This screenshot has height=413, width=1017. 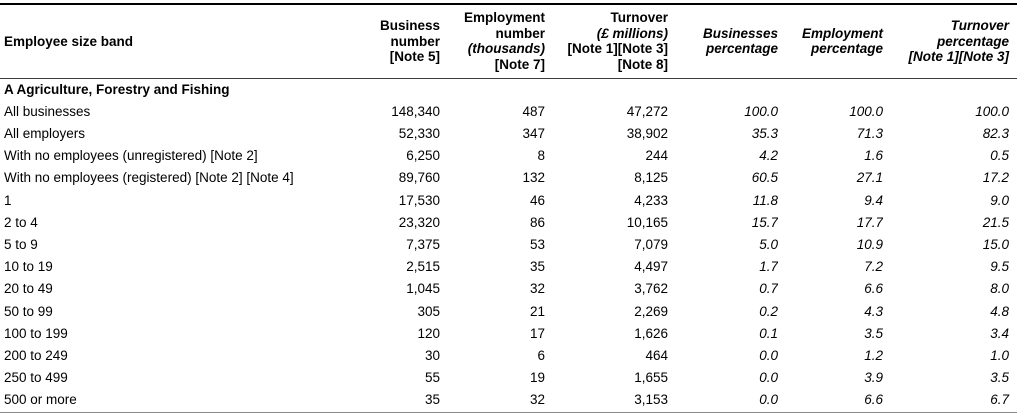 What do you see at coordinates (537, 333) in the screenshot?
I see `cell-employment-number: 17` at bounding box center [537, 333].